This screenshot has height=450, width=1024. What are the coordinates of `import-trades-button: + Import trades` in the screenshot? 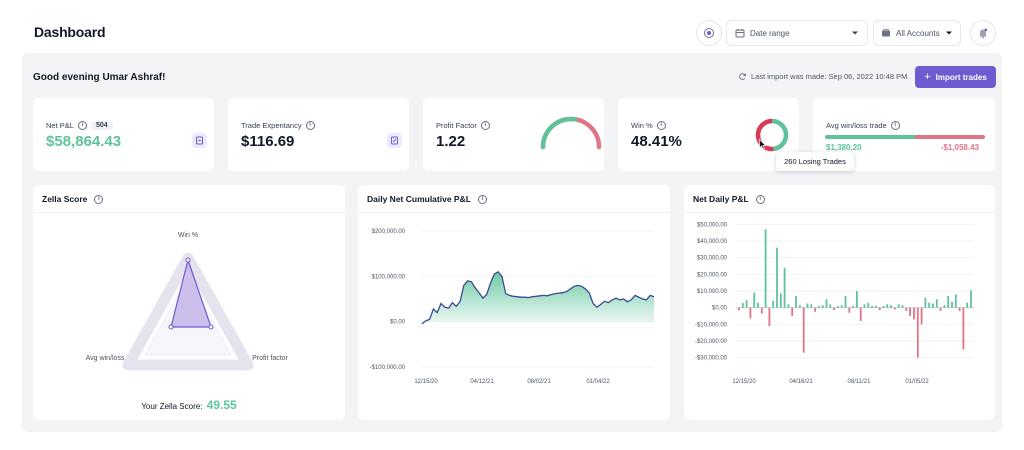 It's located at (955, 77).